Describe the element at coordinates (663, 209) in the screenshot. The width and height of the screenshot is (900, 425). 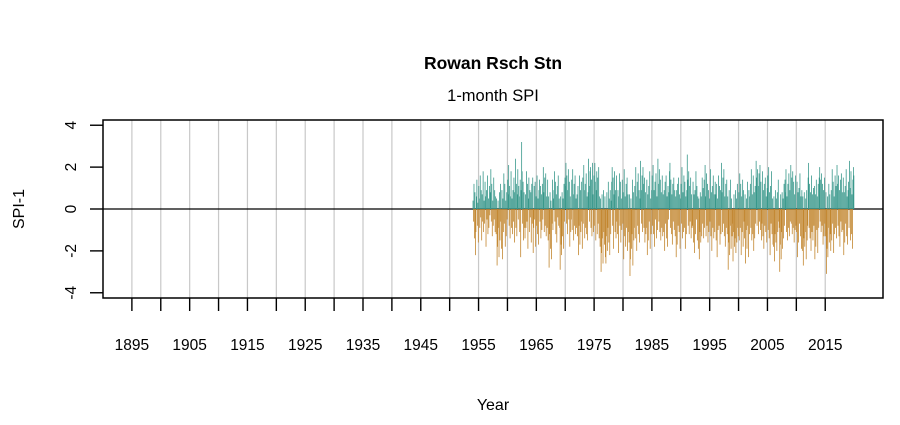
I see `spi-bars-layer` at that location.